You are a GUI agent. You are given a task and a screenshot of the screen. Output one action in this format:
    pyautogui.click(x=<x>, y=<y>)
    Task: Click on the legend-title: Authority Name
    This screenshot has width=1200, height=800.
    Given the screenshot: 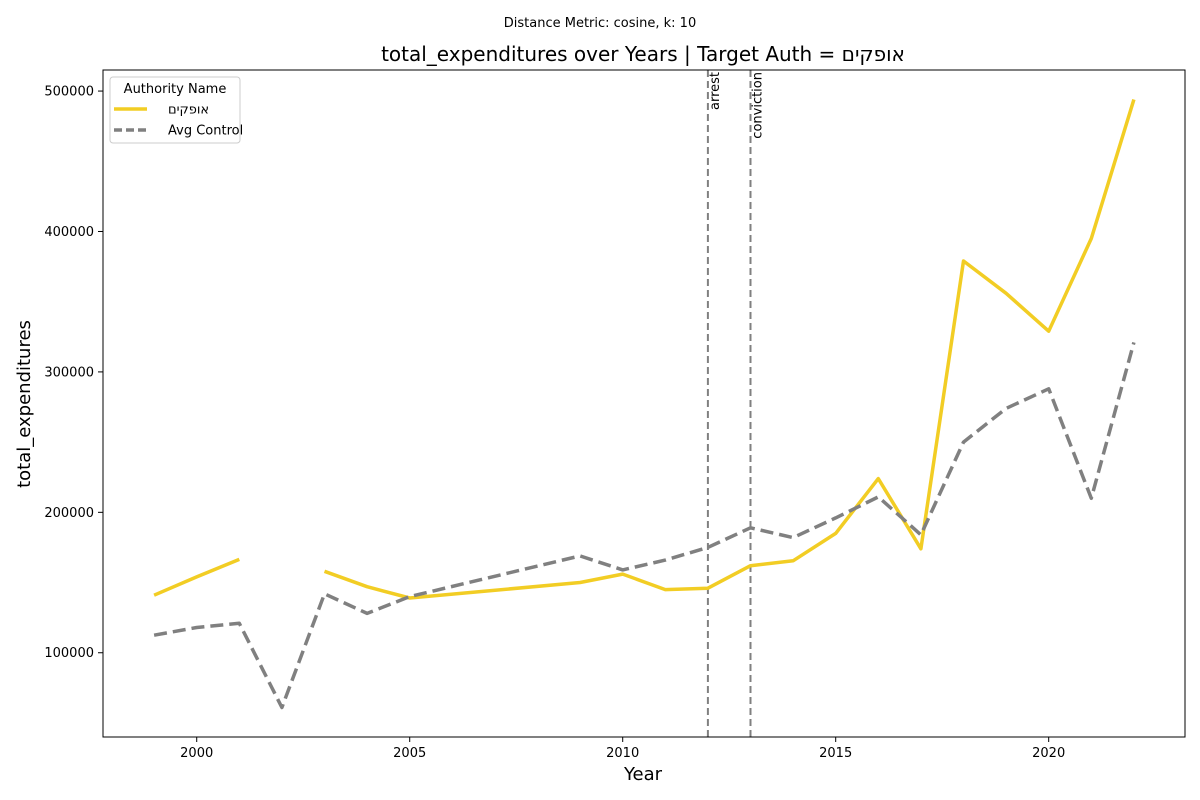 What is the action you would take?
    pyautogui.click(x=175, y=89)
    